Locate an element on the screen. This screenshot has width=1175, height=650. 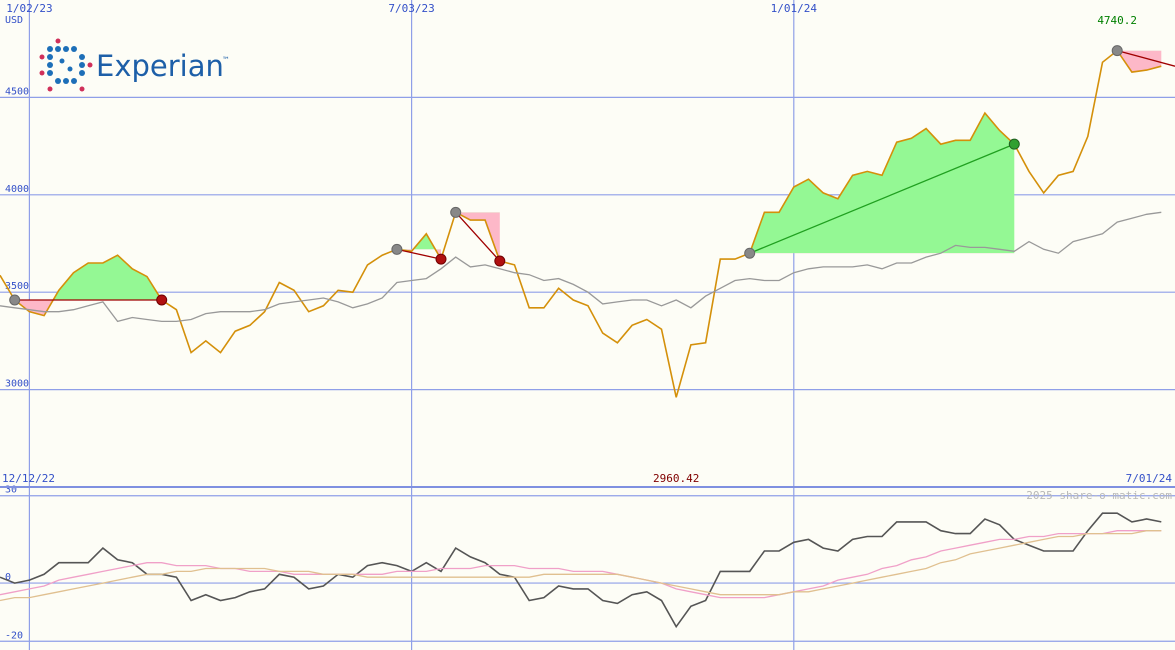
y-tick-label: 3000 is located at coordinates (17, 384).